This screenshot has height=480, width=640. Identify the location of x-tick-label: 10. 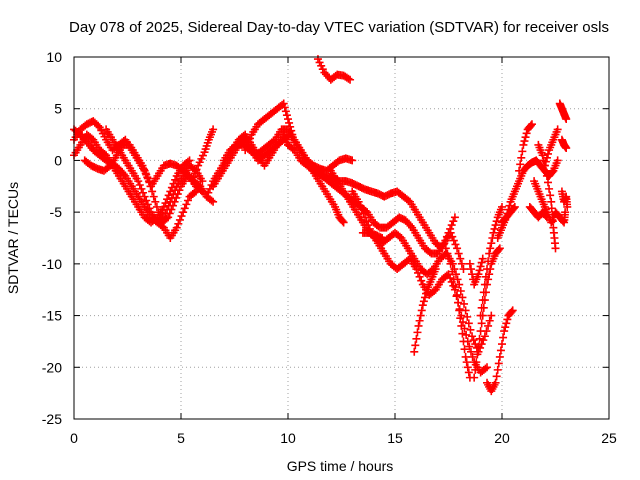
(288, 438).